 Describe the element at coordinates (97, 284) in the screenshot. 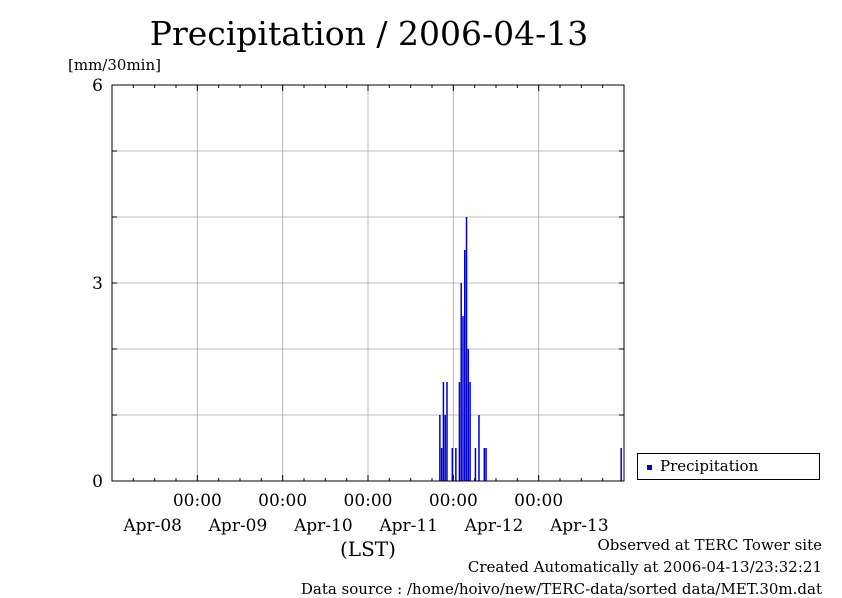

I see `y-tick-label: 3` at that location.